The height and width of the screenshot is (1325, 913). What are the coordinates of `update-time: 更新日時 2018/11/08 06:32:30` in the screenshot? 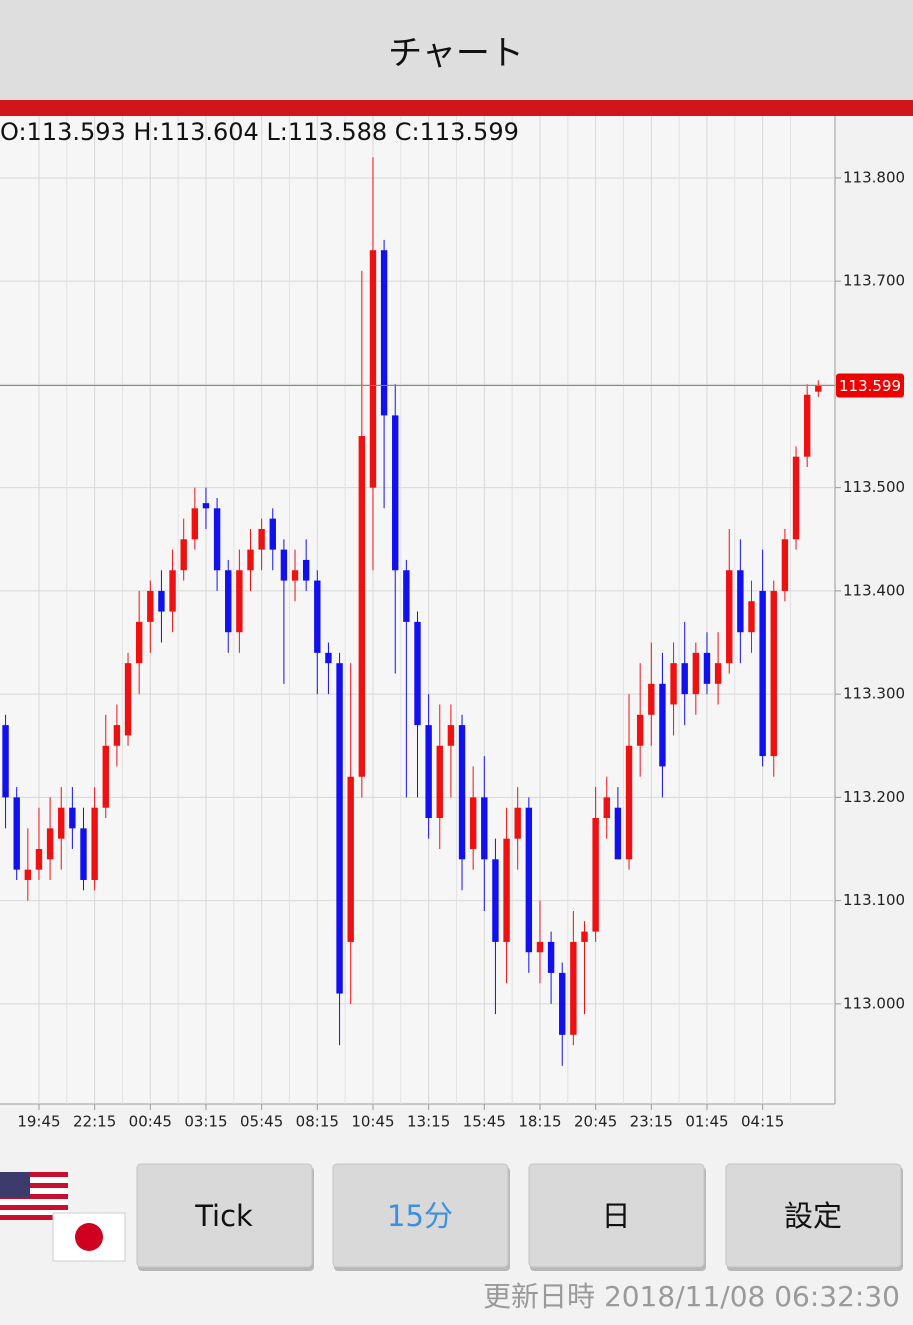 It's located at (691, 1296).